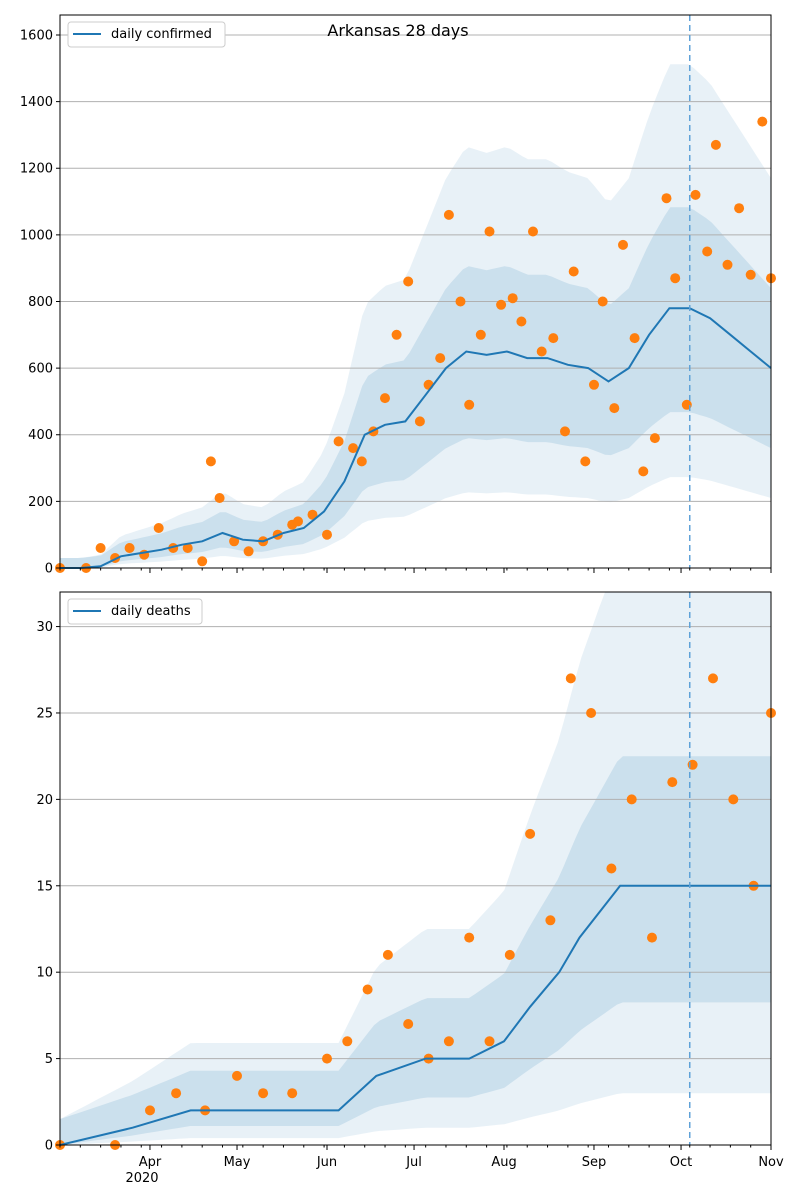 The width and height of the screenshot is (800, 1200). I want to click on deaths-x-axis: Apr May Jun Jul Aug Sep Oct Nov, so click(421, 1157).